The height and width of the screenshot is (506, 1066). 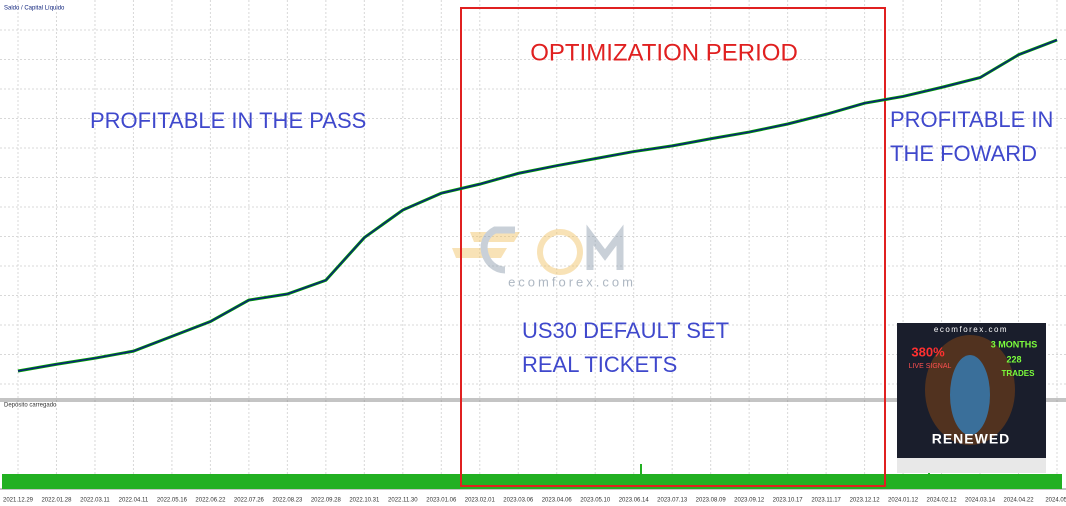 What do you see at coordinates (95, 501) in the screenshot?
I see `x-tick-label: 2022.03.11` at bounding box center [95, 501].